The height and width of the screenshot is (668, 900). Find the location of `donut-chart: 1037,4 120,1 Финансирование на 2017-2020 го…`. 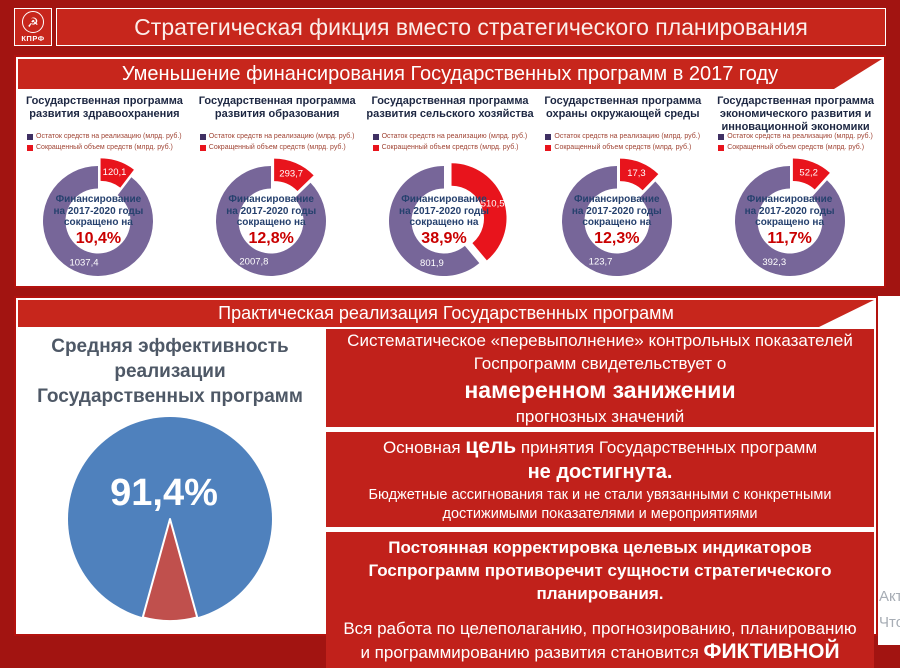

donut-chart: 1037,4 120,1 Финансирование на 2017-2020 го… is located at coordinates (104, 221).